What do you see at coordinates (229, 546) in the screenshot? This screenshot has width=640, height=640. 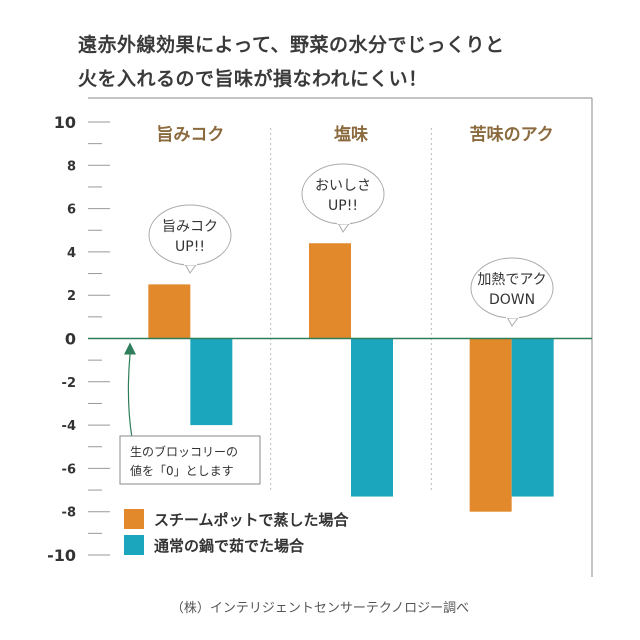 I see `legend-label: 通常の鍋で茹でた場合` at bounding box center [229, 546].